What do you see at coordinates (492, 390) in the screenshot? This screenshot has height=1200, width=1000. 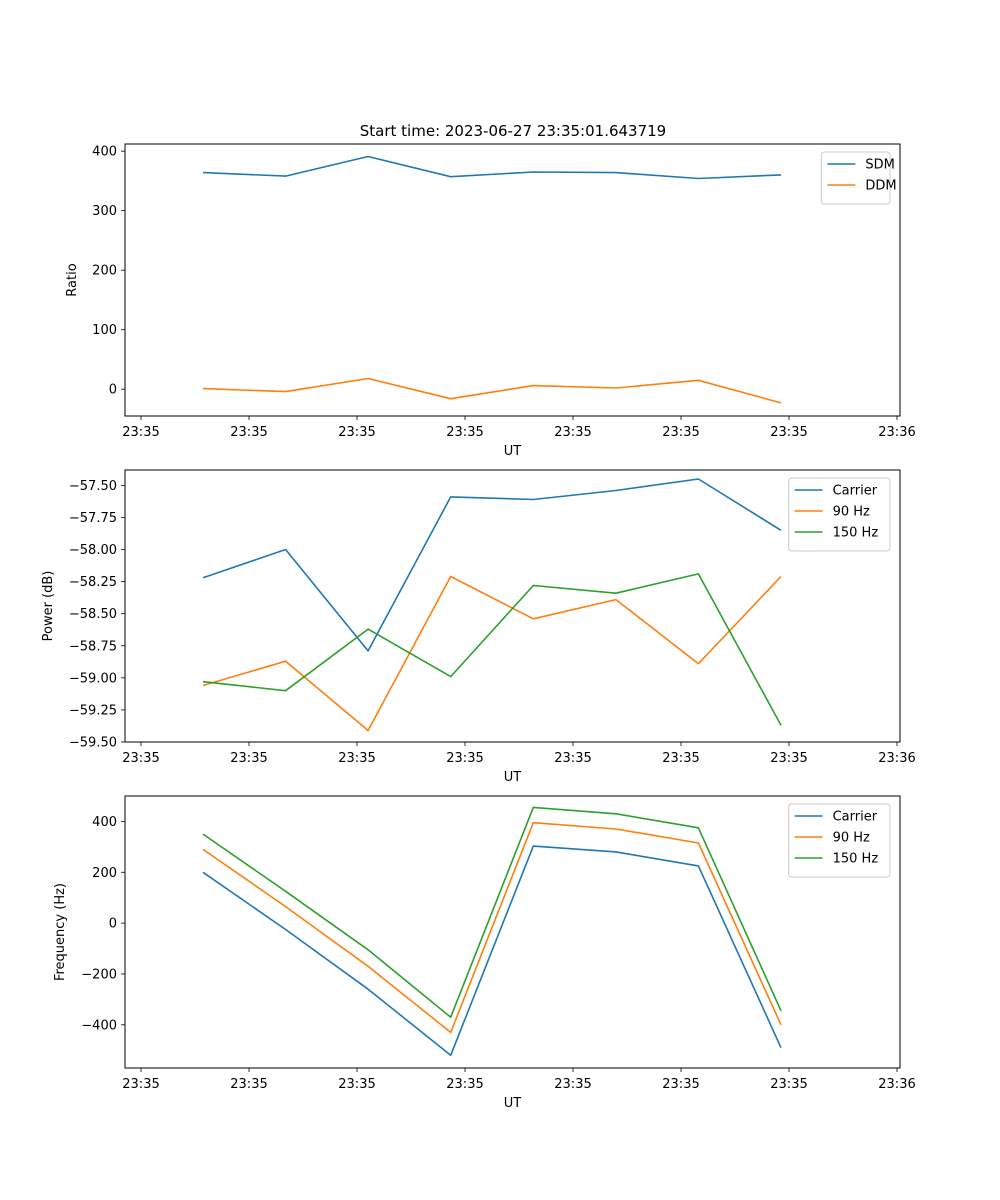 I see `series-line-ddm` at bounding box center [492, 390].